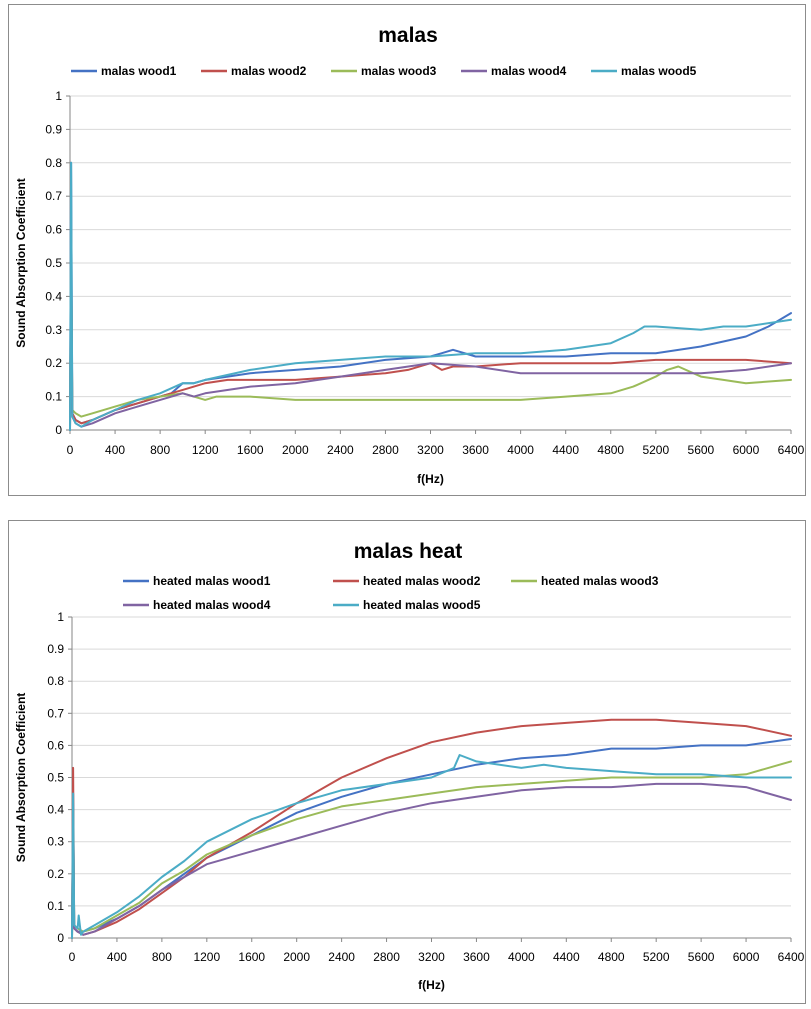 Image resolution: width=811 pixels, height=1009 pixels. What do you see at coordinates (600, 581) in the screenshot?
I see `legend-label-3: heated malas wood3` at bounding box center [600, 581].